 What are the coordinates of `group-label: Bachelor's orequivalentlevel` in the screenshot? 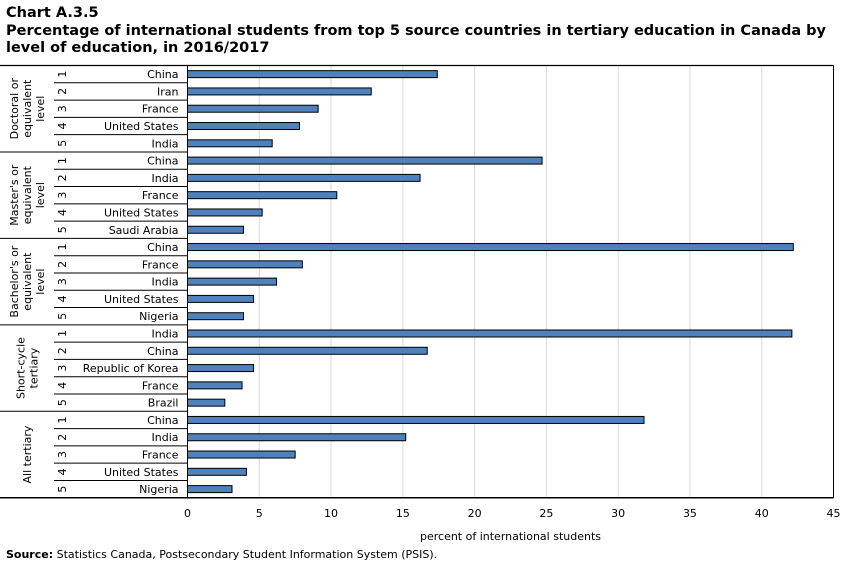 It's located at (27, 281).